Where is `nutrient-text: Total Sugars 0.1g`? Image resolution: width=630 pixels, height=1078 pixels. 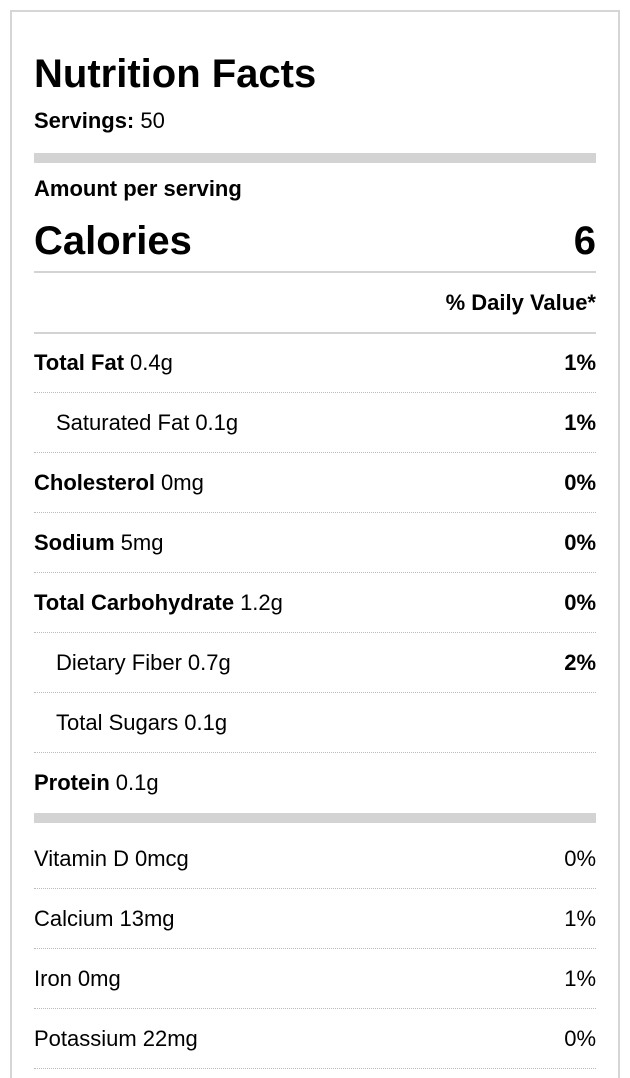 nutrient-text: Total Sugars 0.1g is located at coordinates (130, 722).